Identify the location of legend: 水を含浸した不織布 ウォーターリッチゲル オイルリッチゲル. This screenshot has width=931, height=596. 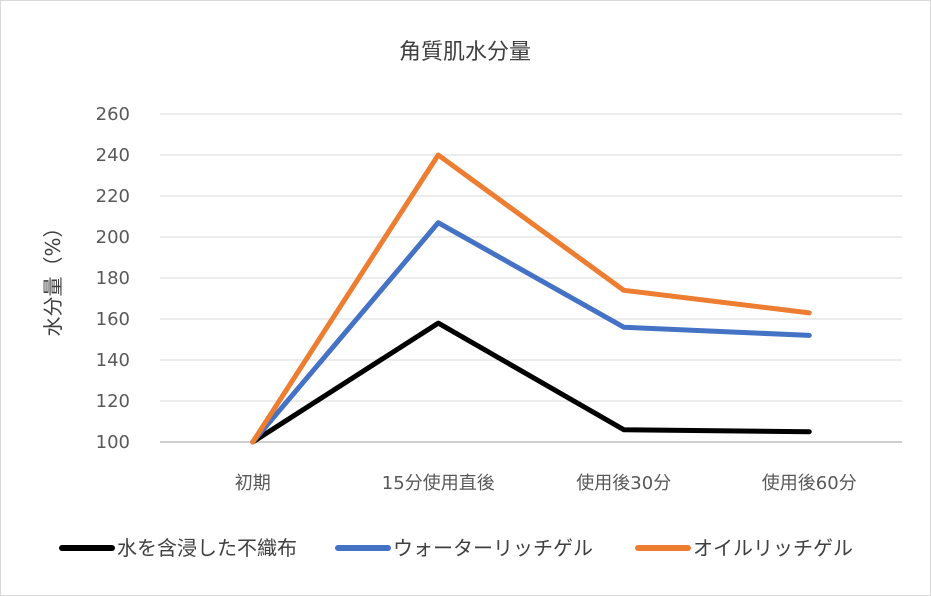
(456, 548).